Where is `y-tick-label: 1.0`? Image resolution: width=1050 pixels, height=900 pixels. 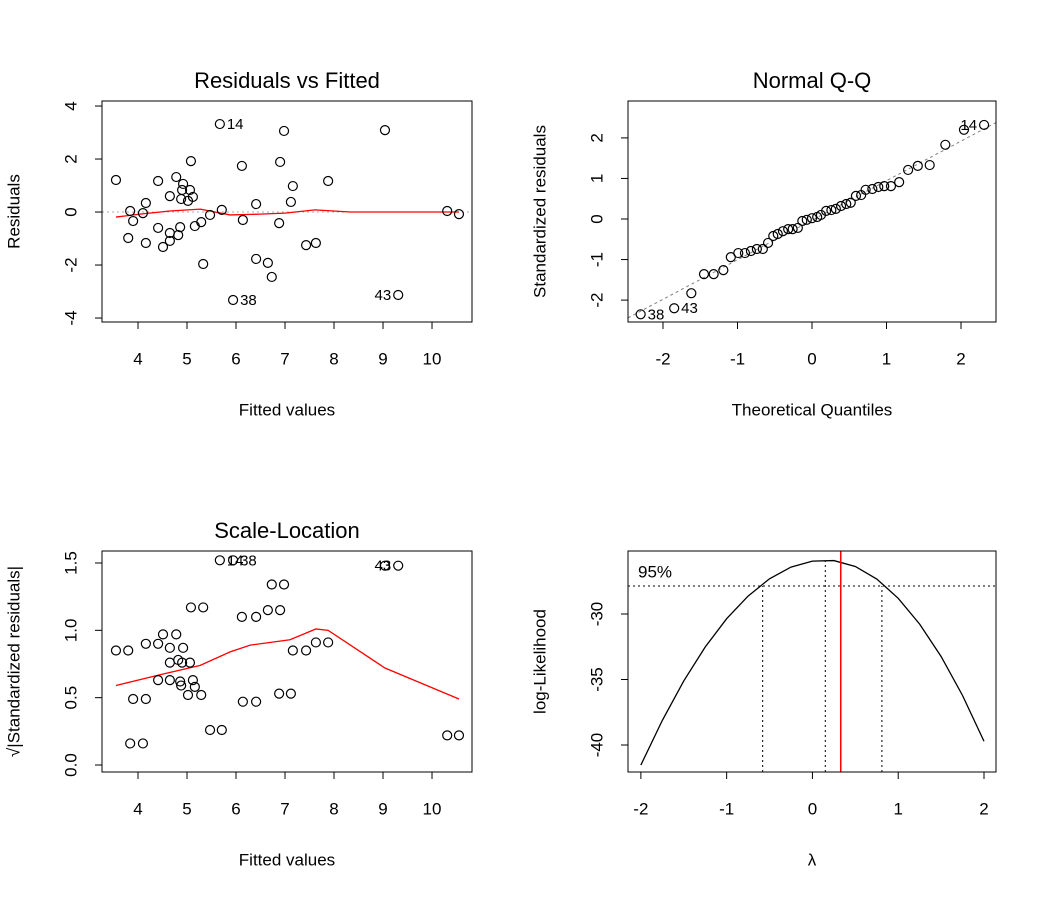 y-tick-label: 1.0 is located at coordinates (70, 631).